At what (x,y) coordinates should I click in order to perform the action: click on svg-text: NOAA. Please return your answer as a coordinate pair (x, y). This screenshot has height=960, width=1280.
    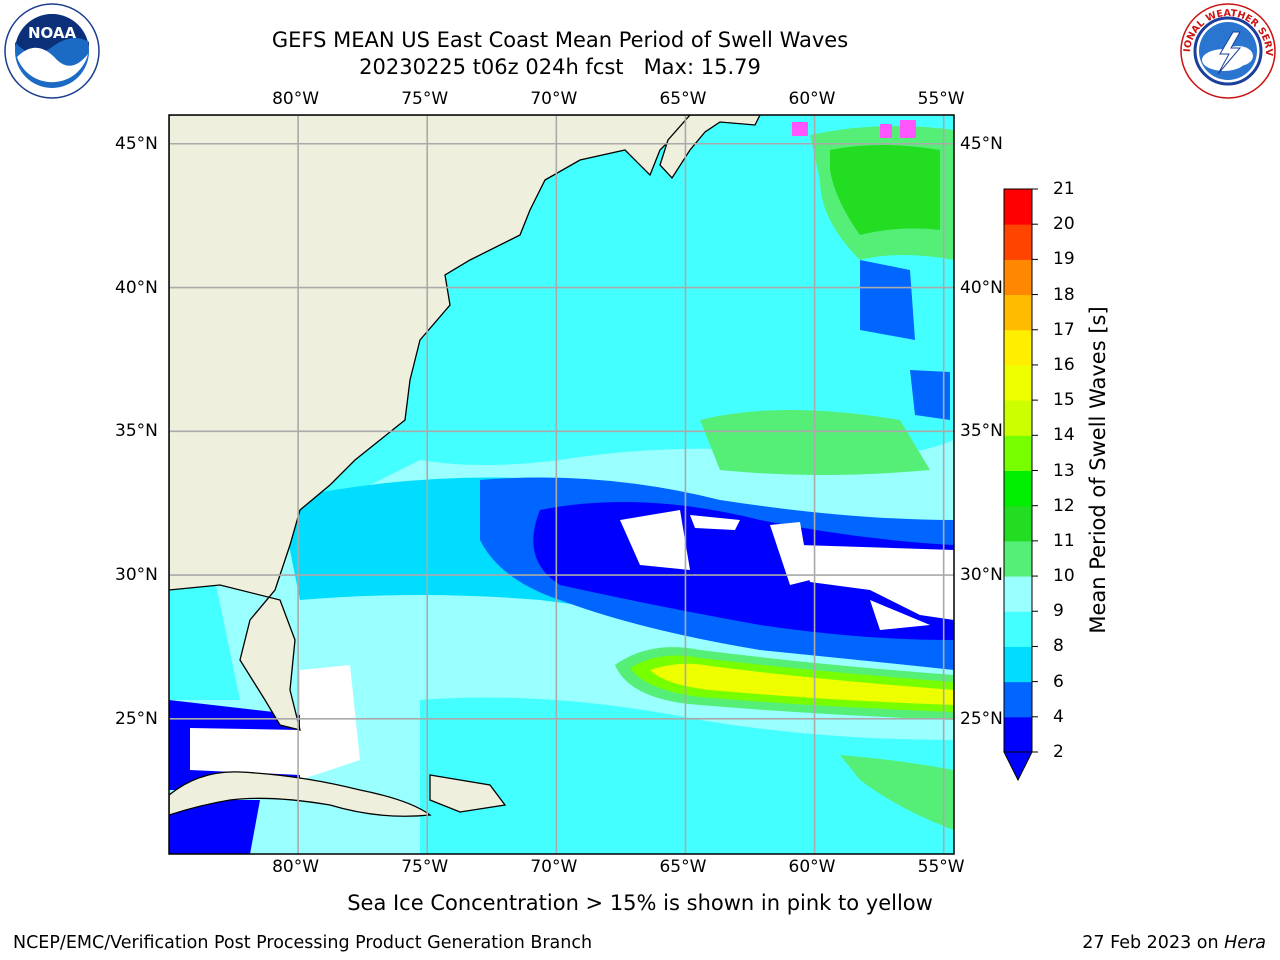
    Looking at the image, I should click on (52, 33).